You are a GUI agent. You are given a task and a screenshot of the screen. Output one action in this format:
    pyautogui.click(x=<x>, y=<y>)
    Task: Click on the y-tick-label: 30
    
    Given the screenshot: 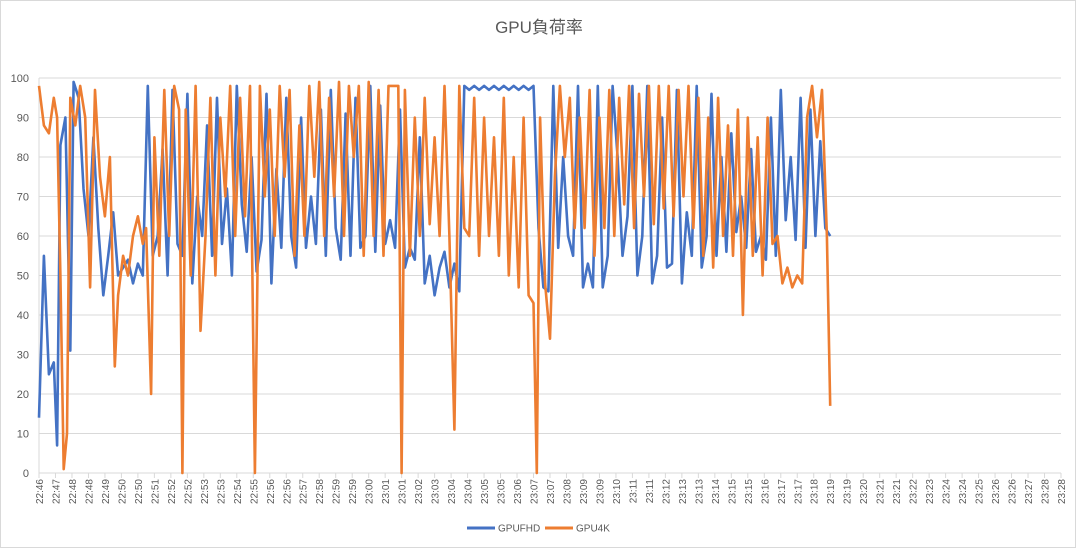 What is the action you would take?
    pyautogui.click(x=23, y=356)
    